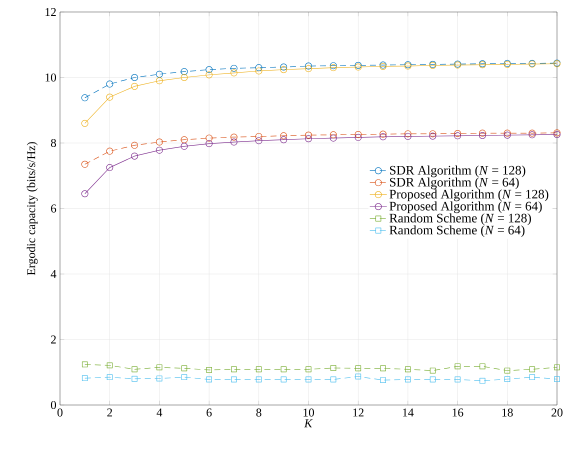  What do you see at coordinates (53, 274) in the screenshot?
I see `y-tick-label: 4` at bounding box center [53, 274].